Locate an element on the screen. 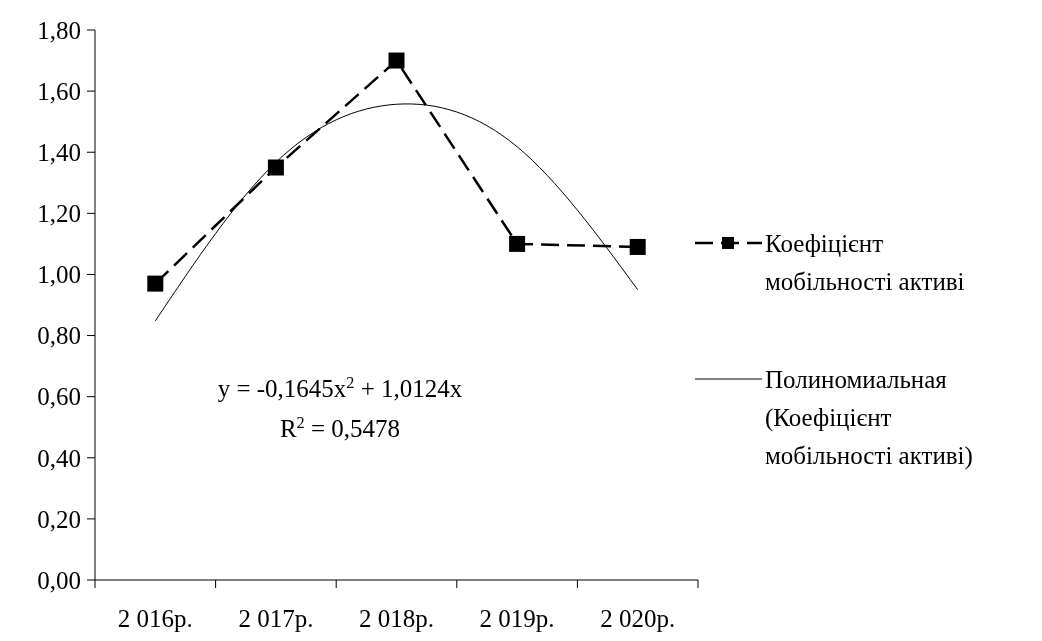 This screenshot has height=641, width=1042. annotation: y = -0,1645x$^{2}$ + 1,0124x is located at coordinates (340, 388).